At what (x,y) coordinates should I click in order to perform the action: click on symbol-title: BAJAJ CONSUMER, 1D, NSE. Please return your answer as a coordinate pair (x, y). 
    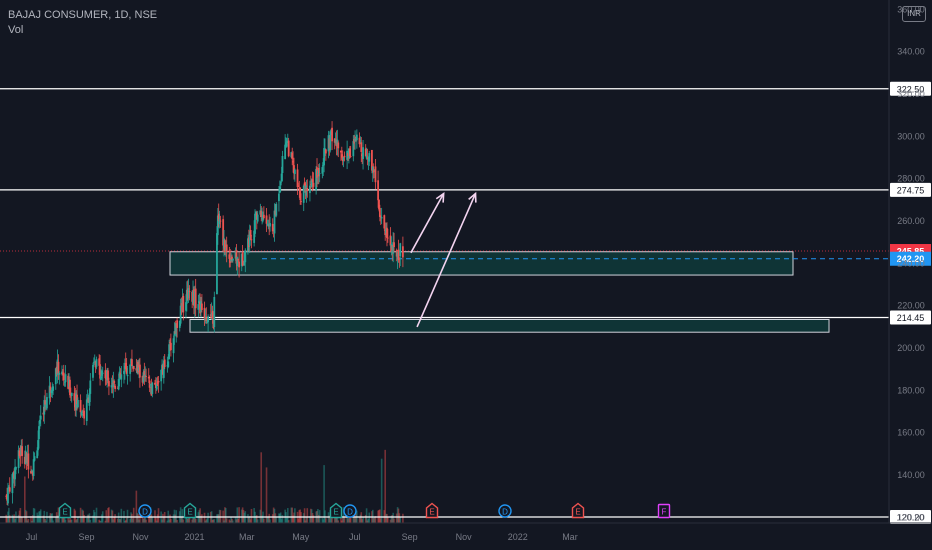
    Looking at the image, I should click on (83, 15).